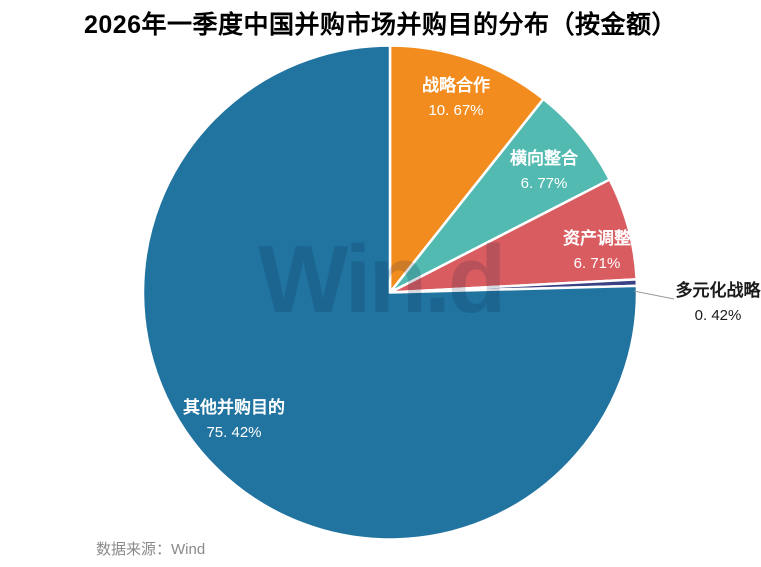 The height and width of the screenshot is (567, 761). I want to click on slice-name: 多元化战略, so click(718, 290).